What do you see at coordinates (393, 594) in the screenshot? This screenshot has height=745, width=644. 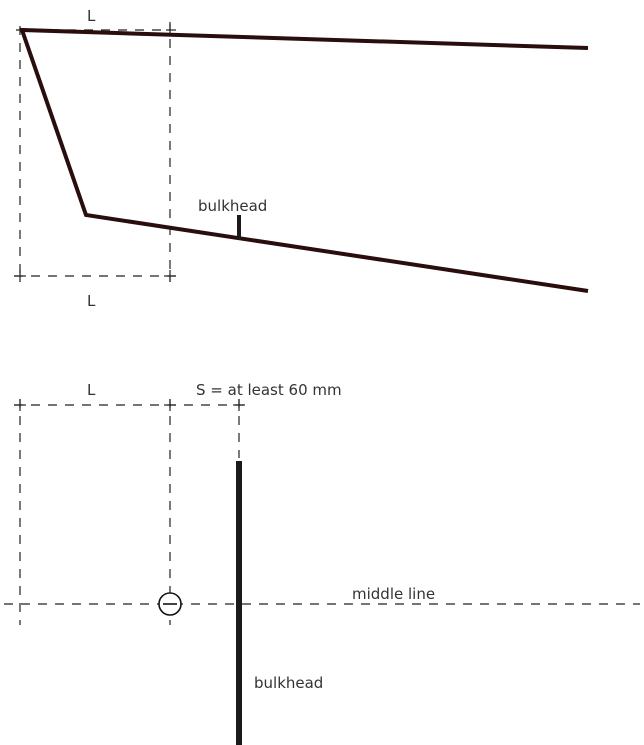 I see `middle-line-label: middle line` at bounding box center [393, 594].